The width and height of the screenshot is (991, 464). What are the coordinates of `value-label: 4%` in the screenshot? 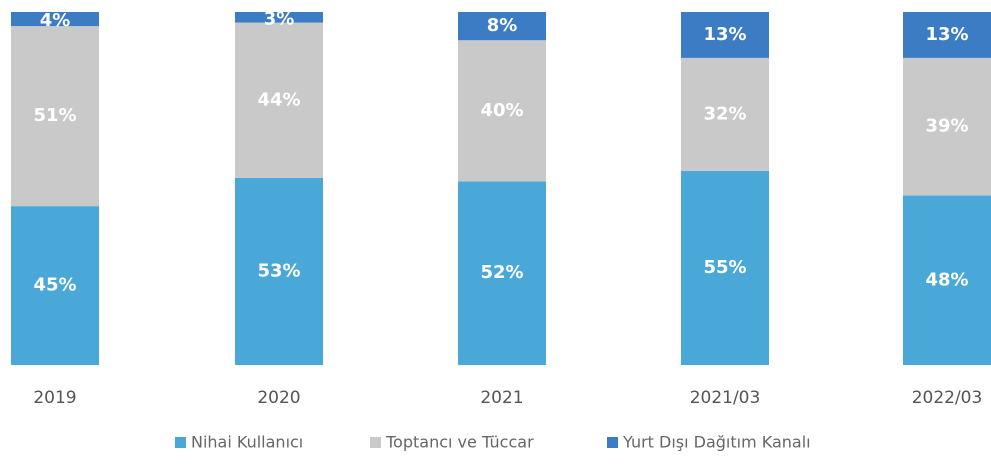 It's located at (55, 20).